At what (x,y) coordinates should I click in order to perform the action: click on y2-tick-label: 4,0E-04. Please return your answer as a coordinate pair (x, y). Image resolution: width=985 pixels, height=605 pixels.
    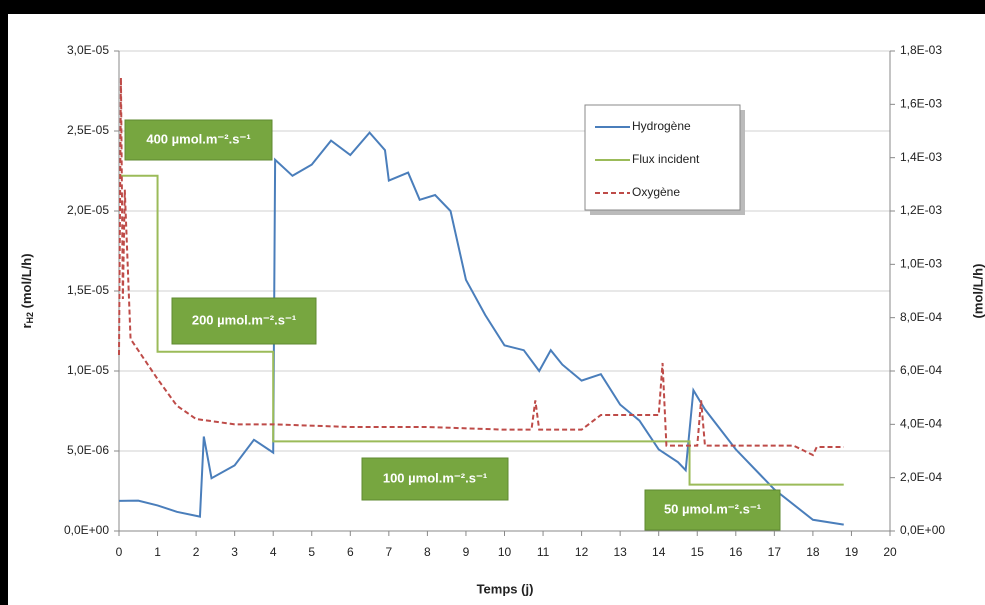
    Looking at the image, I should click on (921, 424).